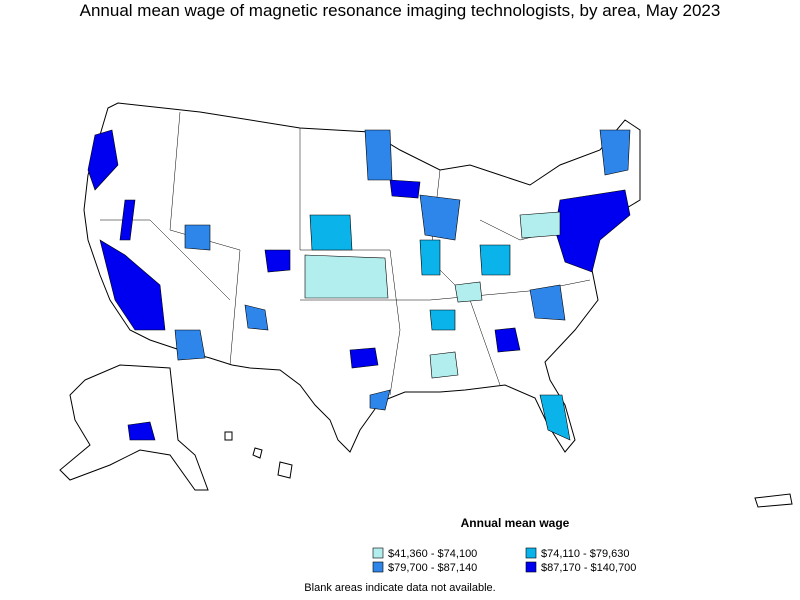 This screenshot has width=800, height=600. I want to click on legend-label: $41,360 - $74,100, so click(432, 554).